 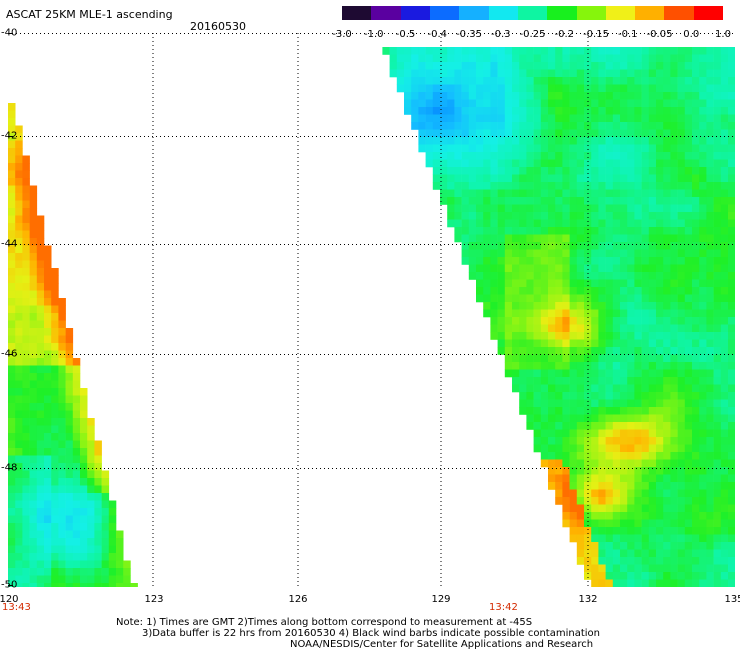 I want to click on colorbar-tick-label: -0.5, so click(x=405, y=34).